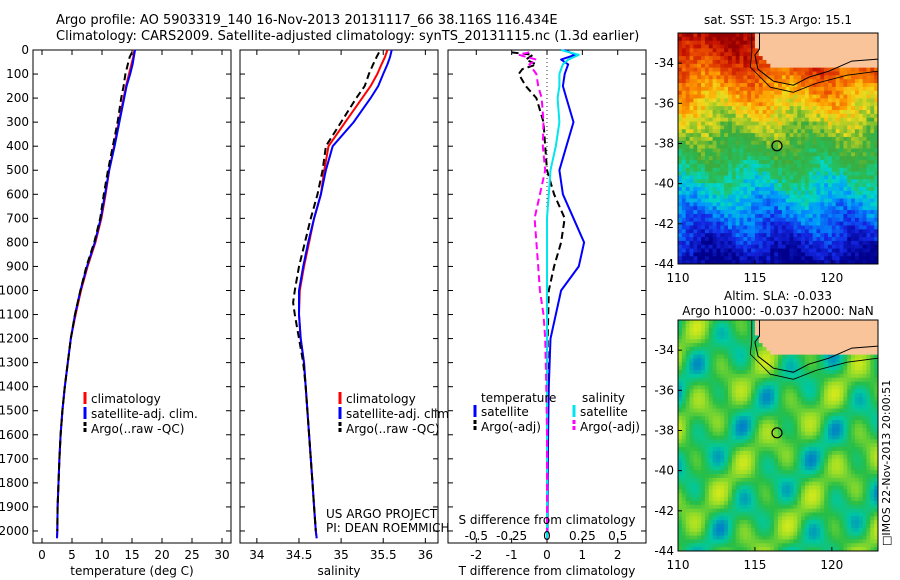 Image resolution: width=900 pixels, height=580 pixels. Describe the element at coordinates (17, 242) in the screenshot. I see `y-tick-label: 800` at that location.